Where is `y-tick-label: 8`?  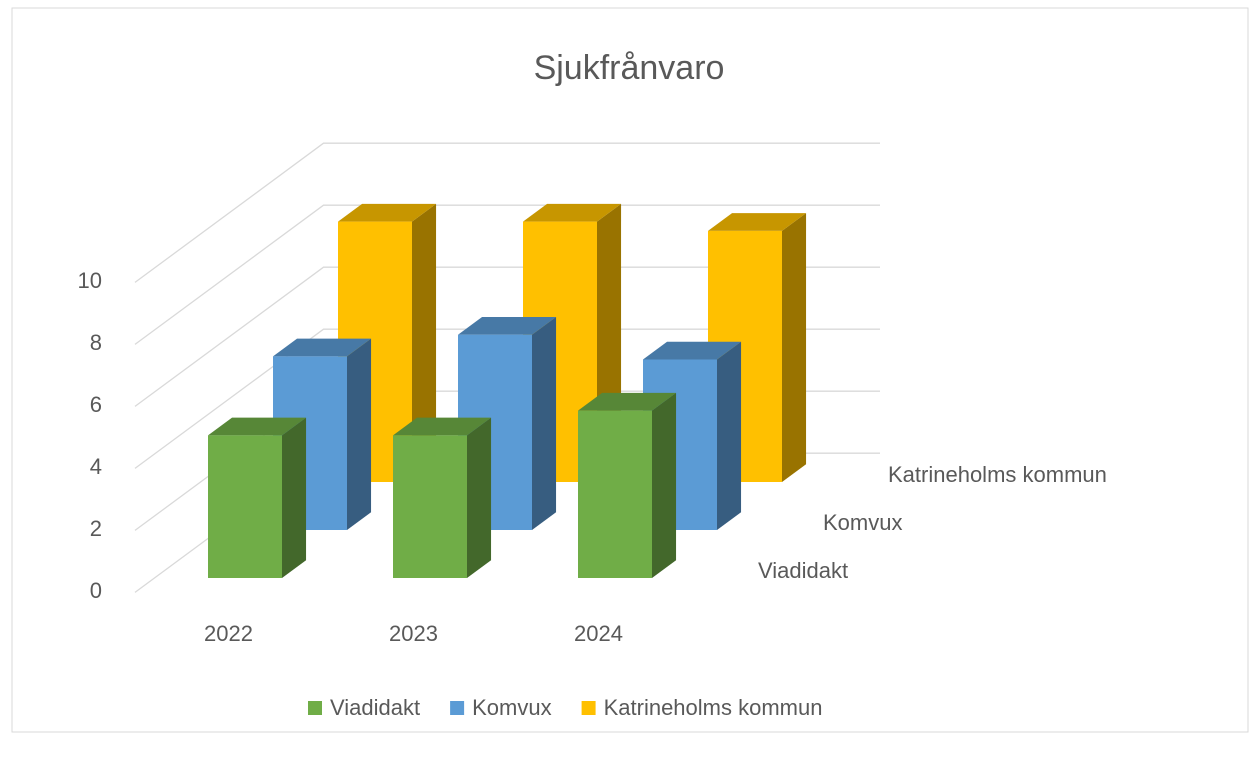
y-tick-label: 8 is located at coordinates (96, 342).